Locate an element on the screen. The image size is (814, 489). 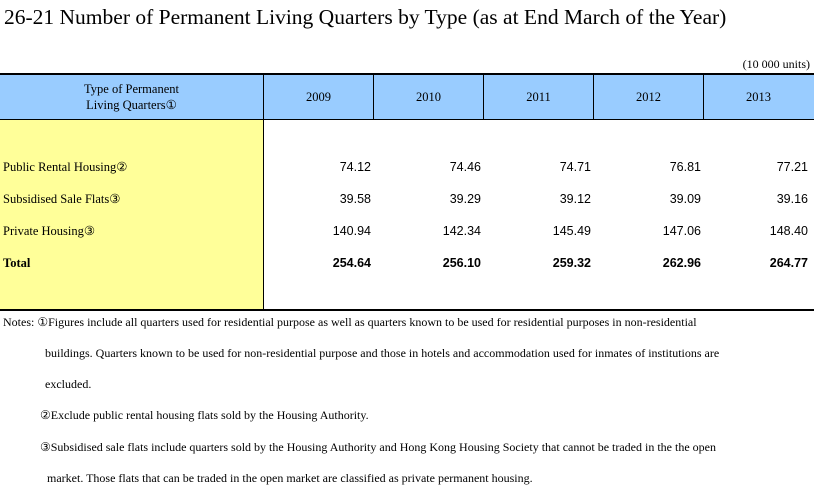
table-cell: 39.29 is located at coordinates (465, 199).